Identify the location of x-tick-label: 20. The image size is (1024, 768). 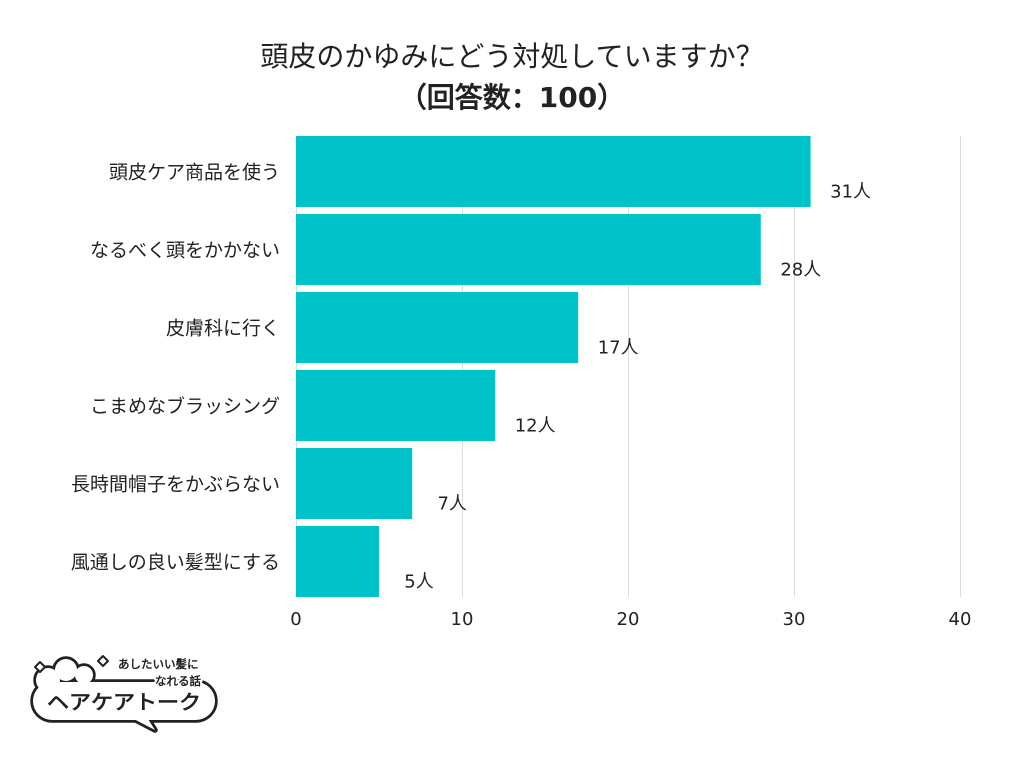
(628, 619).